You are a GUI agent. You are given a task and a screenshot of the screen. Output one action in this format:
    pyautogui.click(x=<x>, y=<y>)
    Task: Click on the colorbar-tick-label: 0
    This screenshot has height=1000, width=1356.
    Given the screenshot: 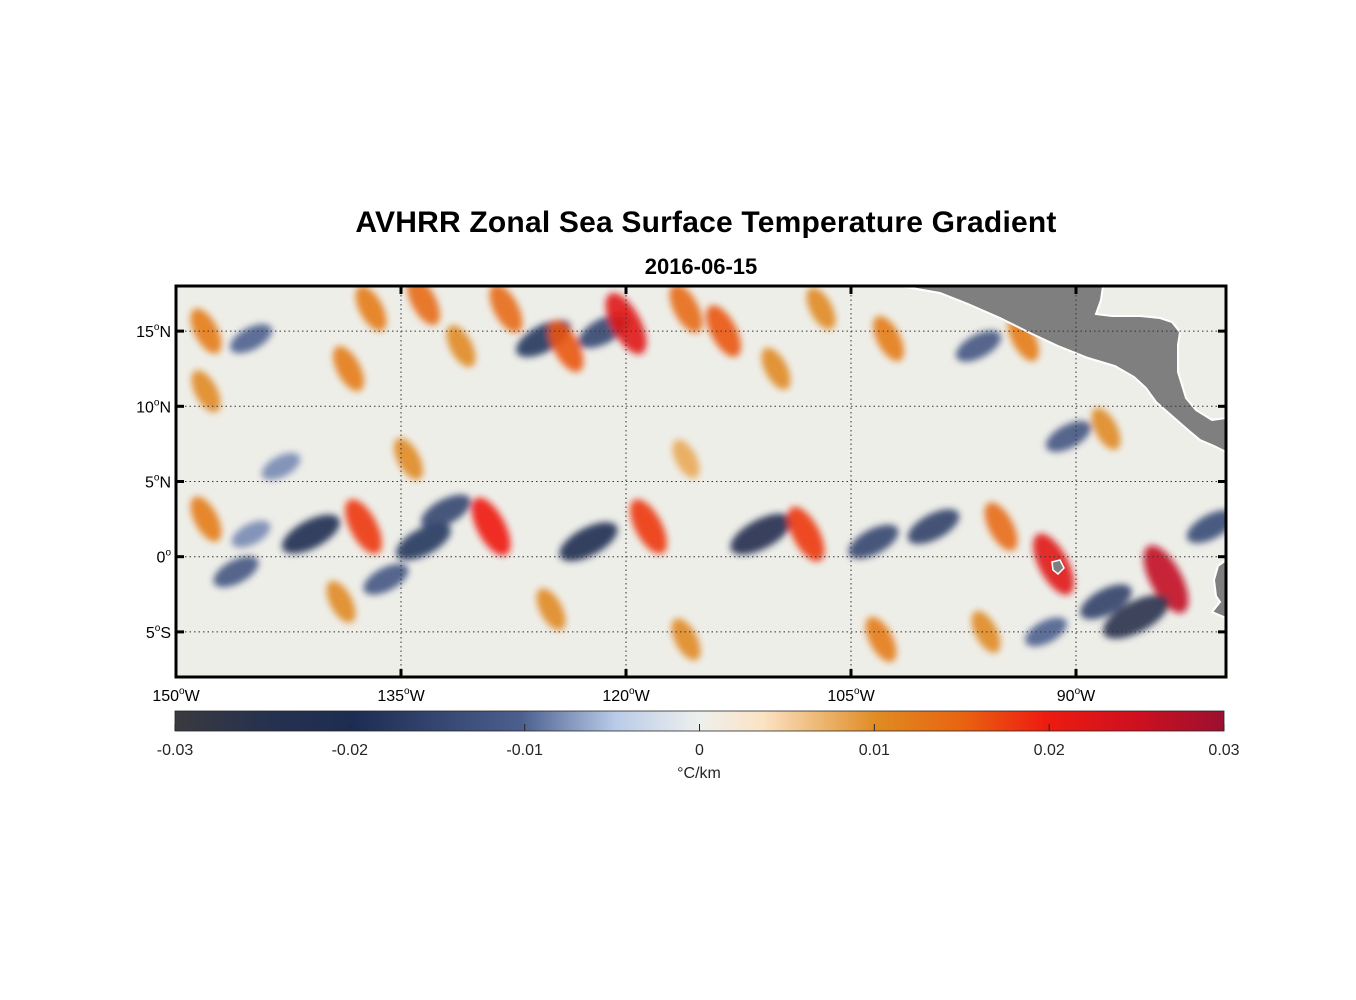 What is the action you would take?
    pyautogui.click(x=699, y=750)
    